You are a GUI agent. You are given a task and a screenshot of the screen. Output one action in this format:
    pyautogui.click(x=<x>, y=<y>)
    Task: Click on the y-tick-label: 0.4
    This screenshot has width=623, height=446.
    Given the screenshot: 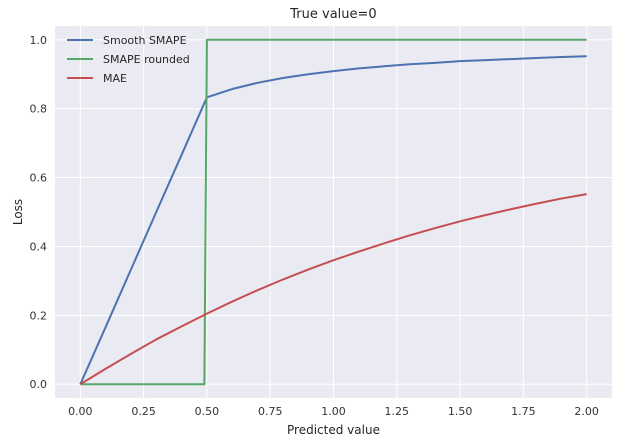 What is the action you would take?
    pyautogui.click(x=39, y=246)
    